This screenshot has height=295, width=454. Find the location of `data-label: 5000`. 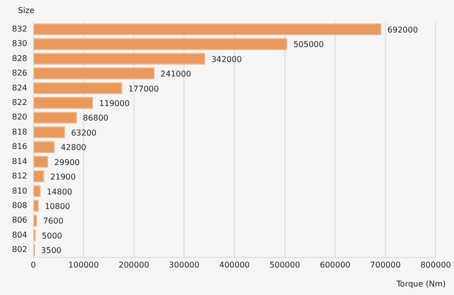

data-label: 5000 is located at coordinates (52, 235).